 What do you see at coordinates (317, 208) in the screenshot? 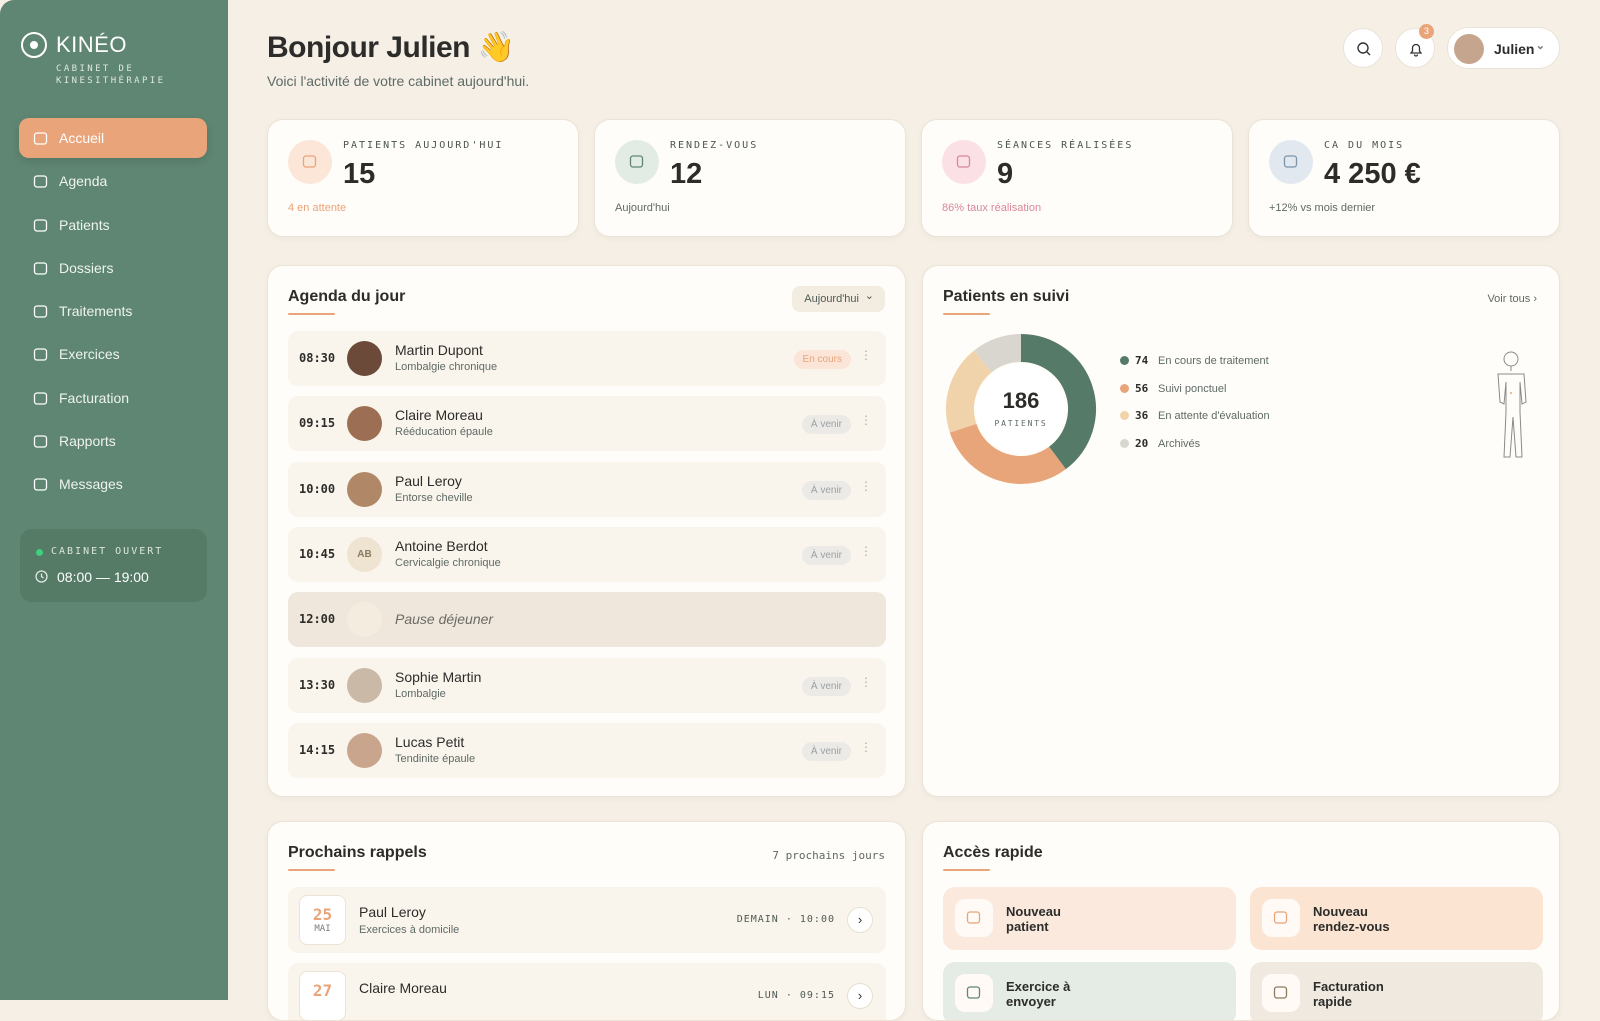
I see `stat-note: 4 en attente` at bounding box center [317, 208].